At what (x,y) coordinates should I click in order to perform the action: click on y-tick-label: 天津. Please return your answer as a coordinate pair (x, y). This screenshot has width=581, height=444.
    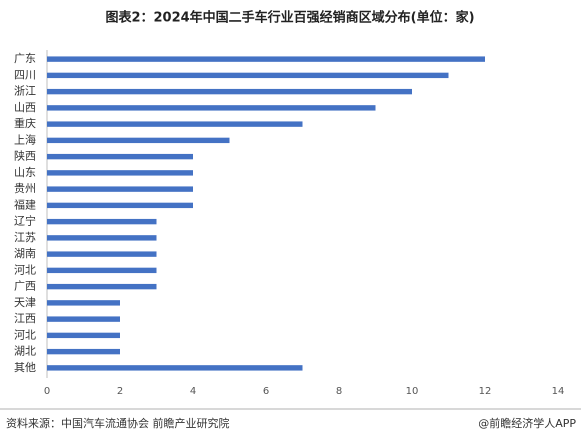
    Looking at the image, I should click on (25, 302).